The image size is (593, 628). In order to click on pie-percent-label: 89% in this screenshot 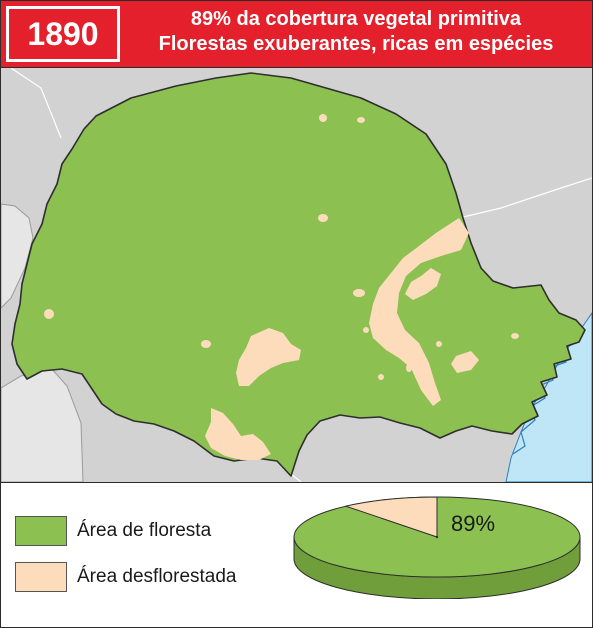, I will do `click(473, 523)`.